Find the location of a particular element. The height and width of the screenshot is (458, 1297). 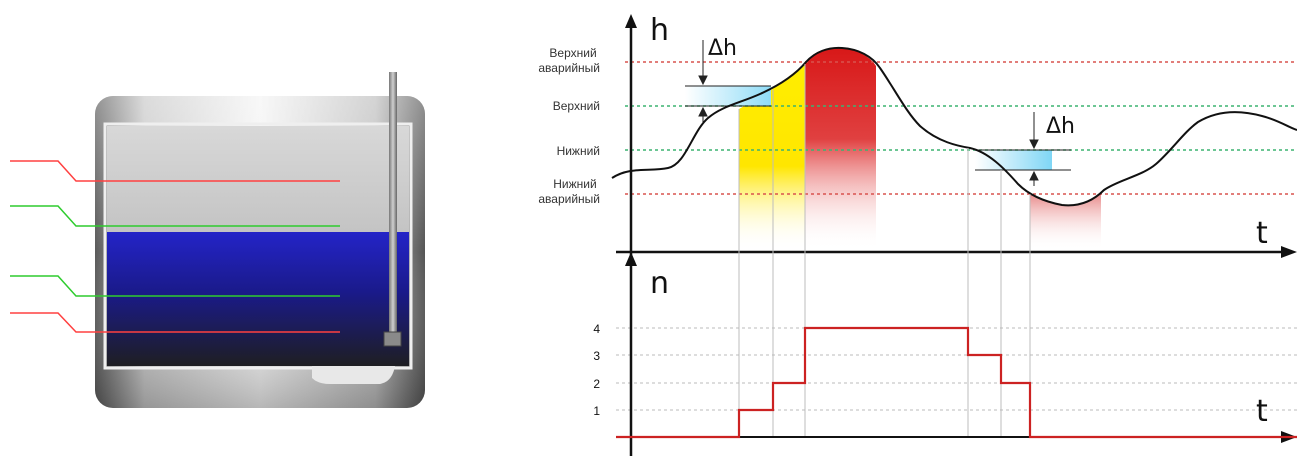

level-probe is located at coordinates (392, 209).